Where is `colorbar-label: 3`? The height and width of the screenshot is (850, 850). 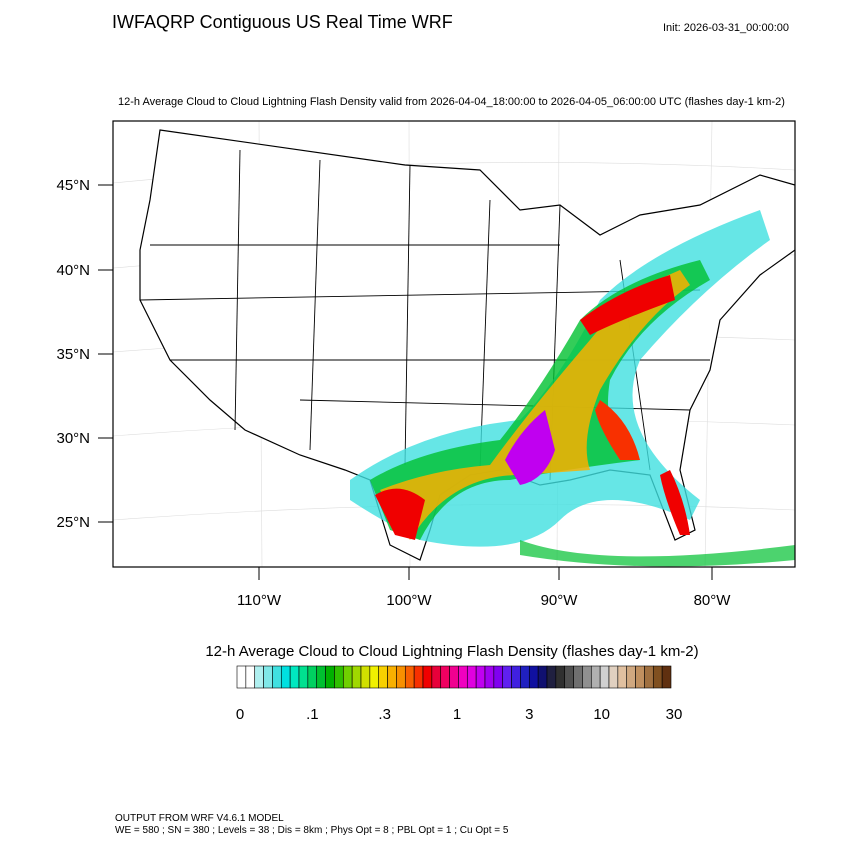
colorbar-label: 3 is located at coordinates (529, 714).